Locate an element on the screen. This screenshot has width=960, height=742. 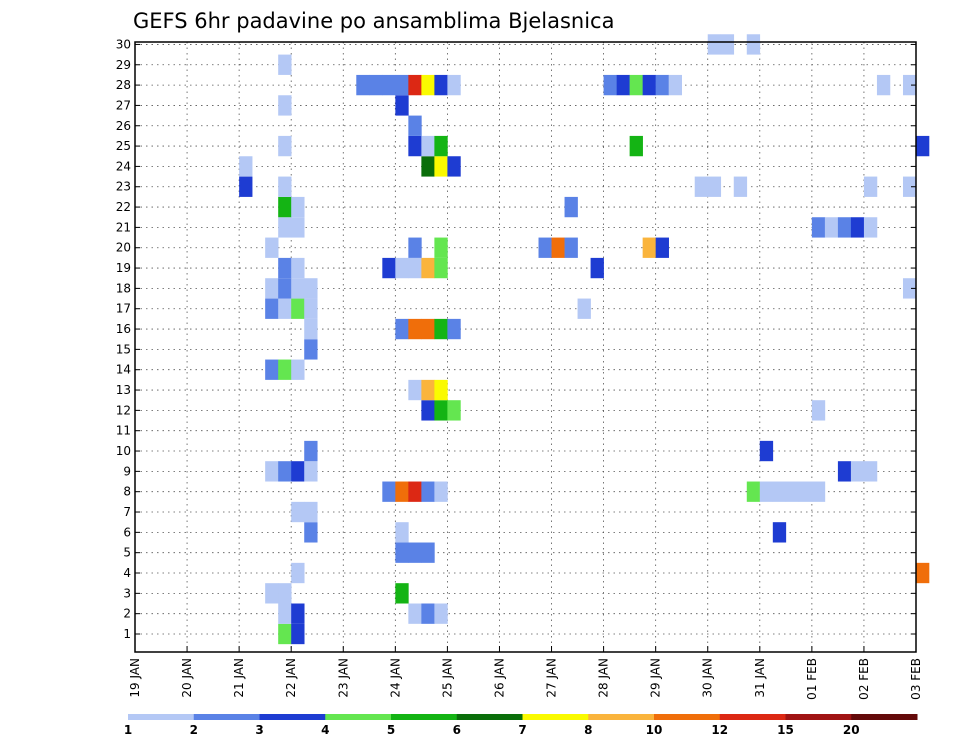
y-tick-label: 2 is located at coordinates (127, 614).